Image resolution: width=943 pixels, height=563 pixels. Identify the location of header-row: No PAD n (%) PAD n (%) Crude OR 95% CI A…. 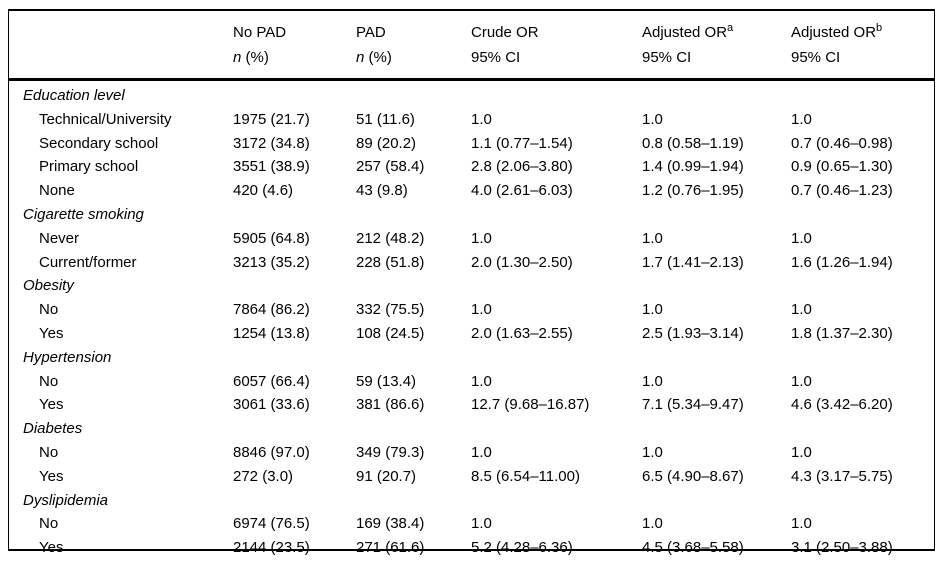
(471, 46).